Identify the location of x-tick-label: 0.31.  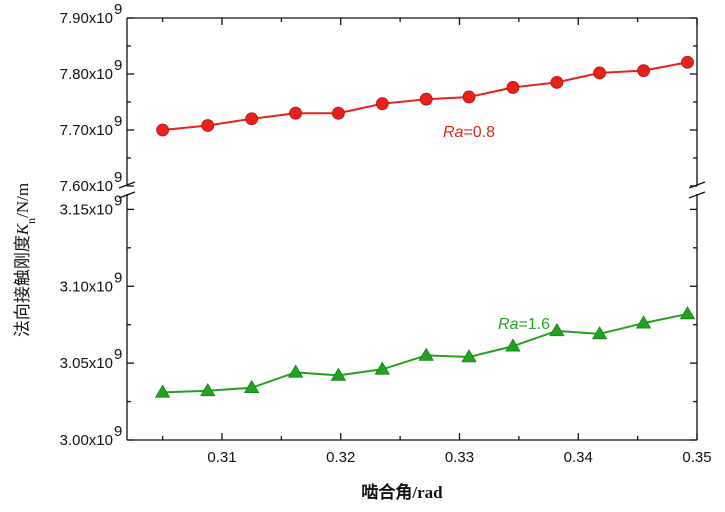
(221, 457).